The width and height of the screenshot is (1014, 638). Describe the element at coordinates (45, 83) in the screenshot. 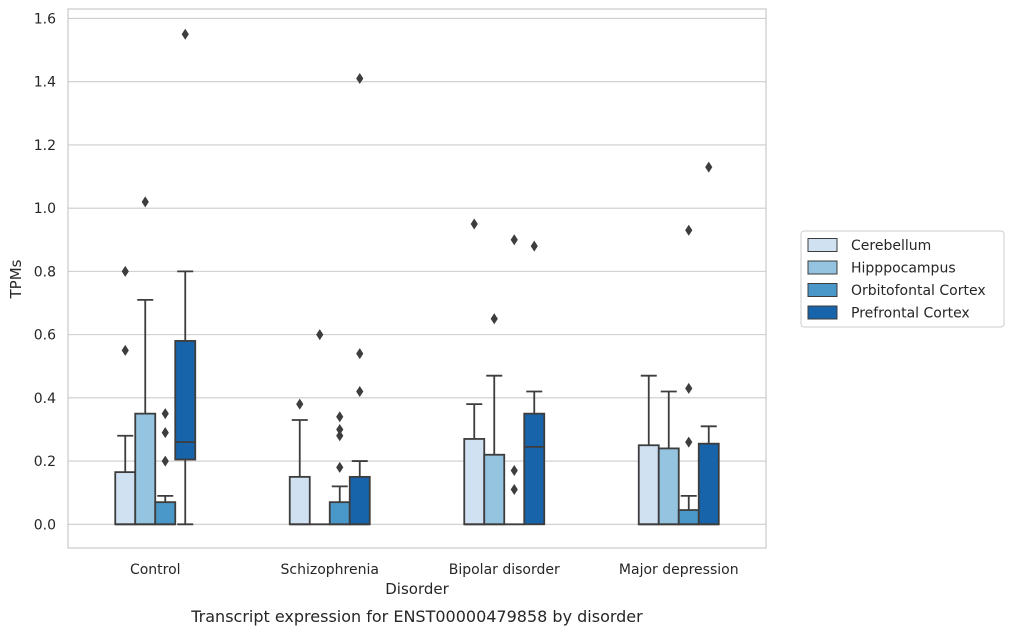

I see `y-tick-label: 1.4` at that location.